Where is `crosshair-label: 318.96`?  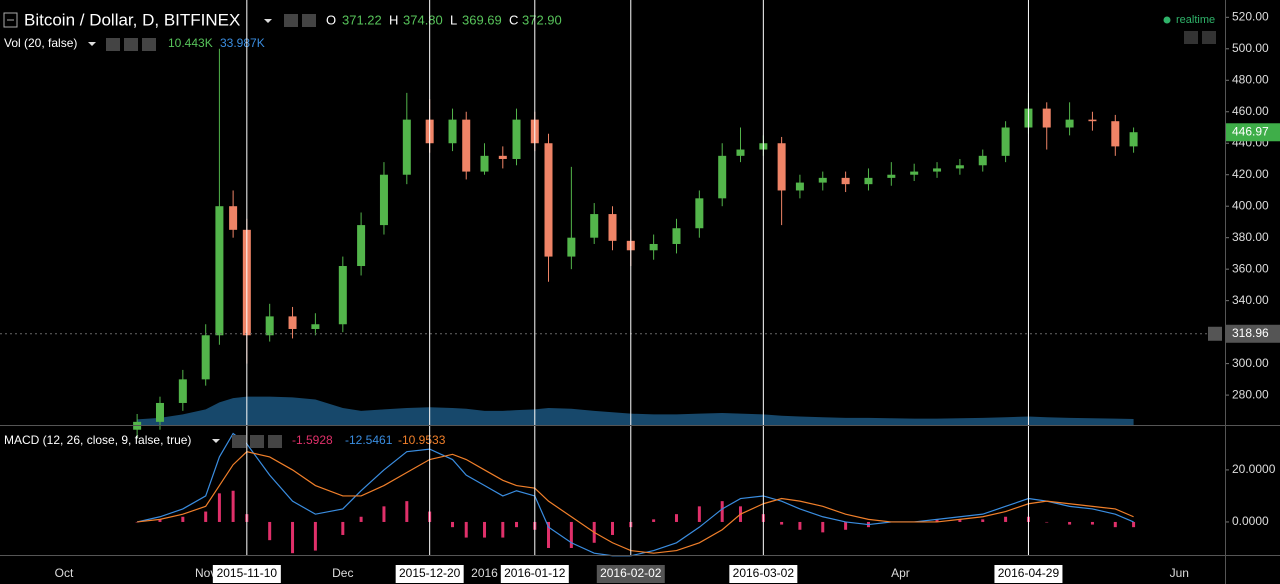
crosshair-label: 318.96 is located at coordinates (1250, 333).